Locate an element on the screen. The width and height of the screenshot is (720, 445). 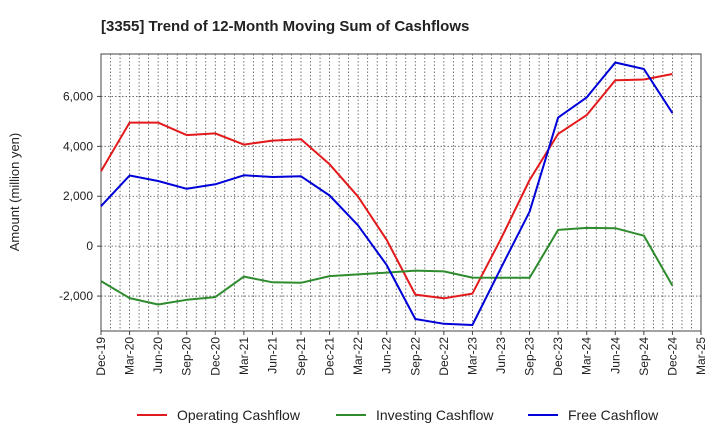
x-tick-label: Mar-24 is located at coordinates (587, 356).